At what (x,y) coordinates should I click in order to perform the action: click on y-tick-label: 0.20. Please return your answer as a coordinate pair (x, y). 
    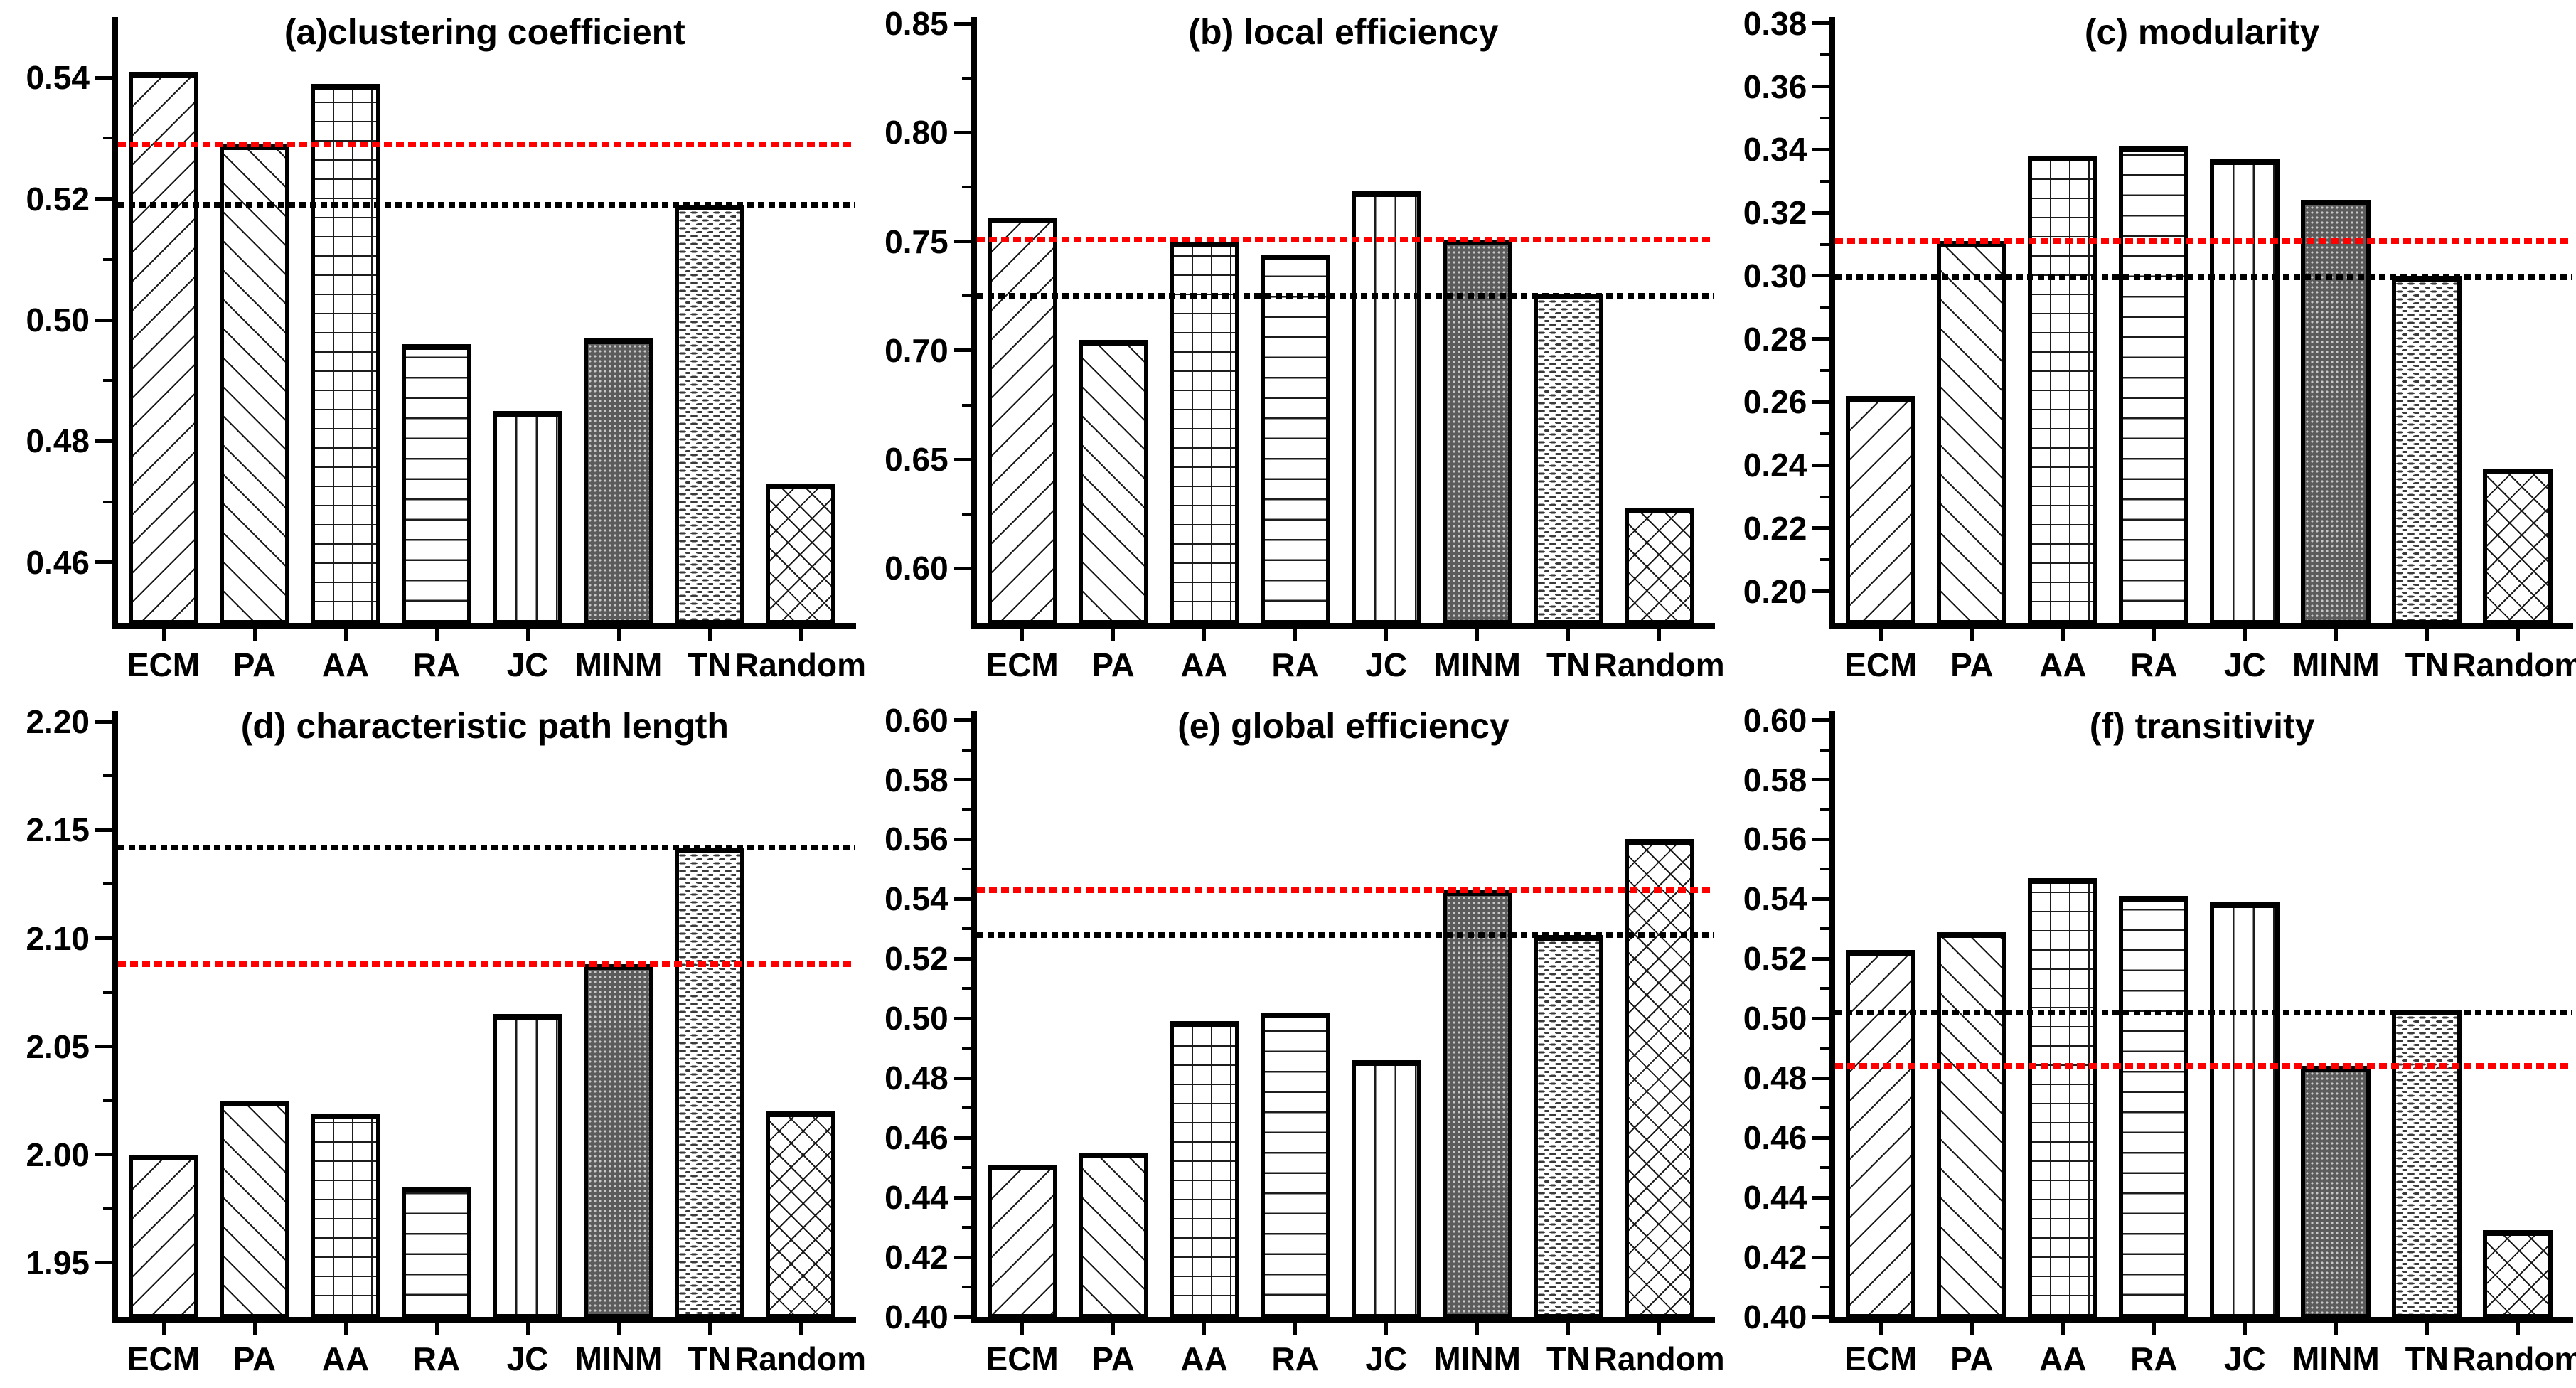
    Looking at the image, I should click on (1775, 591).